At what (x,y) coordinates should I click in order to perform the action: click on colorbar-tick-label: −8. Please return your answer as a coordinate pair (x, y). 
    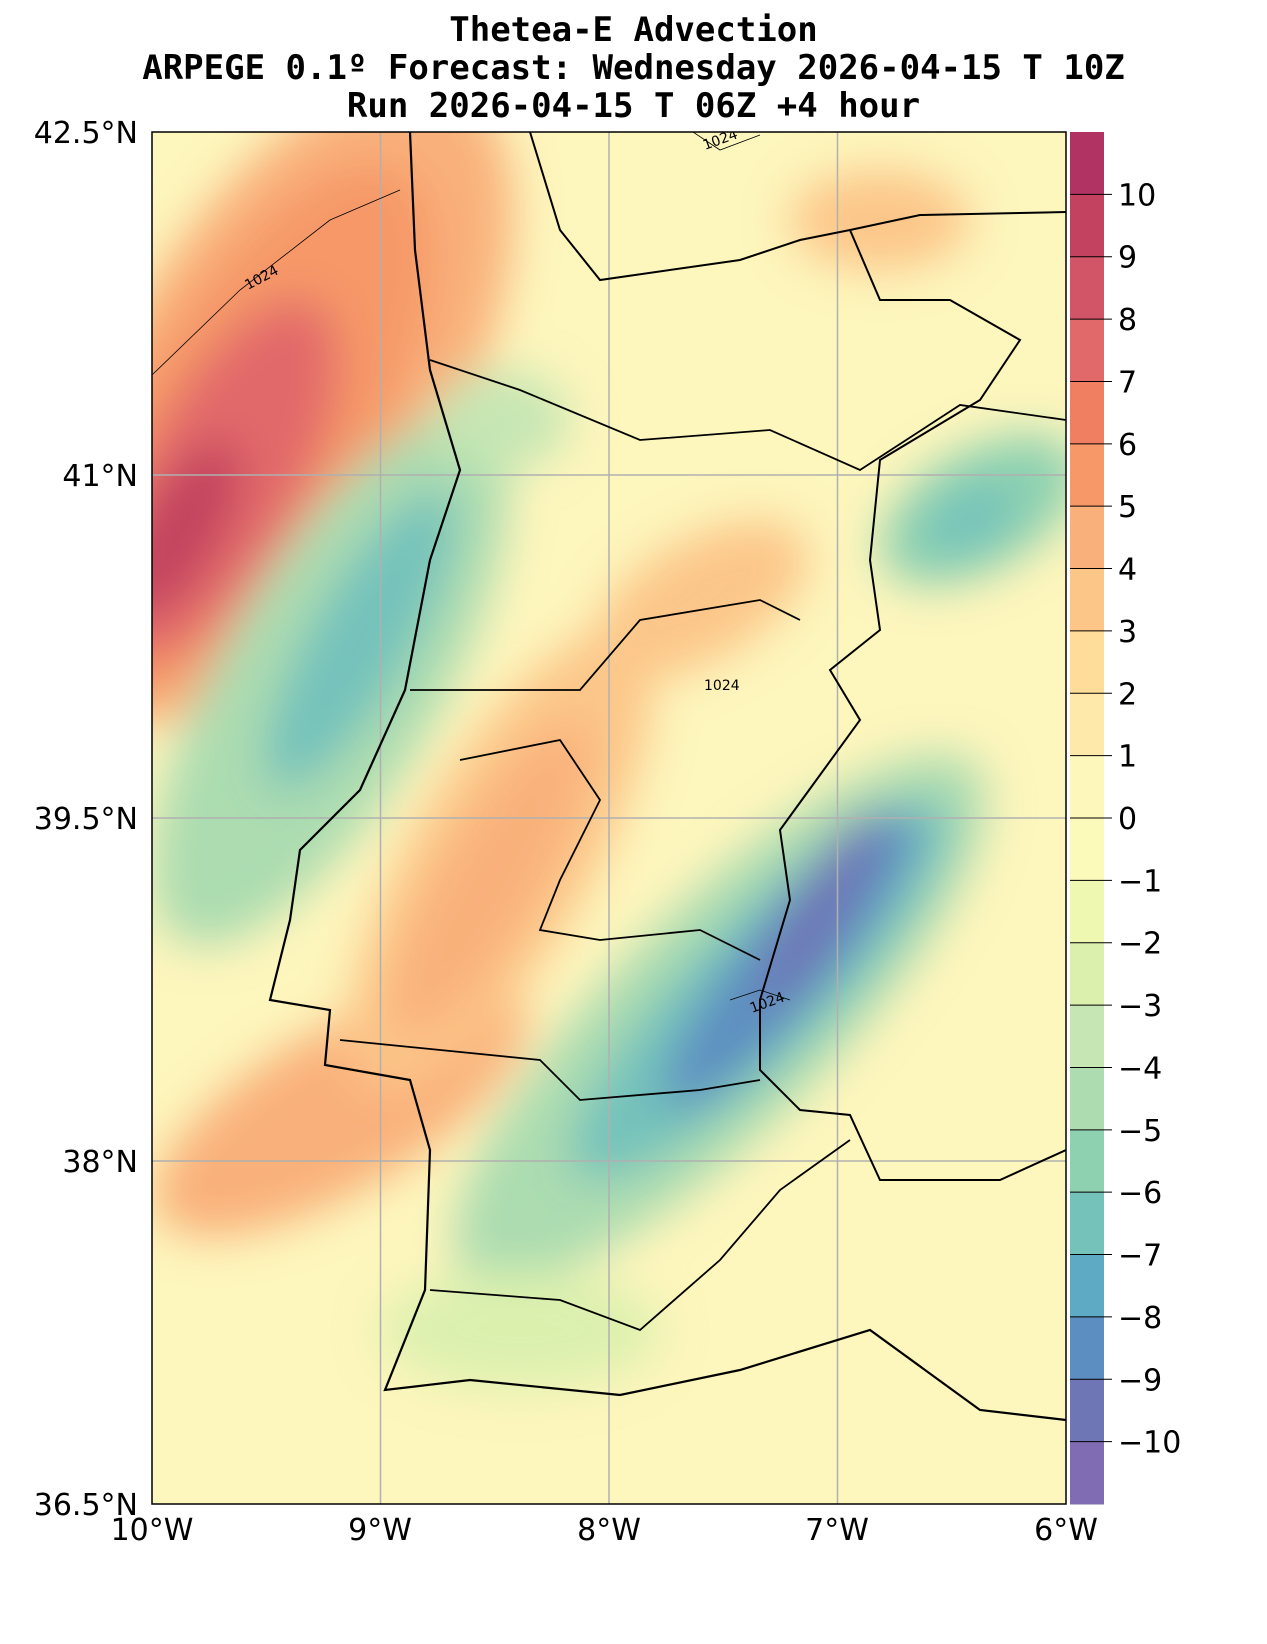
    Looking at the image, I should click on (1140, 1318).